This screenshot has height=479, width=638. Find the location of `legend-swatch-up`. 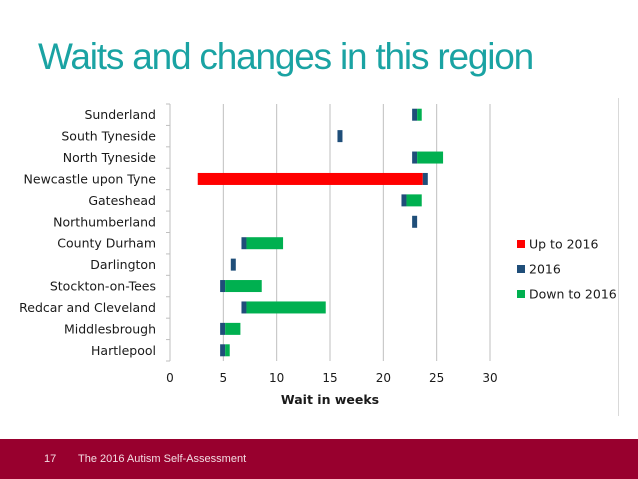

legend-swatch-up is located at coordinates (521, 244).